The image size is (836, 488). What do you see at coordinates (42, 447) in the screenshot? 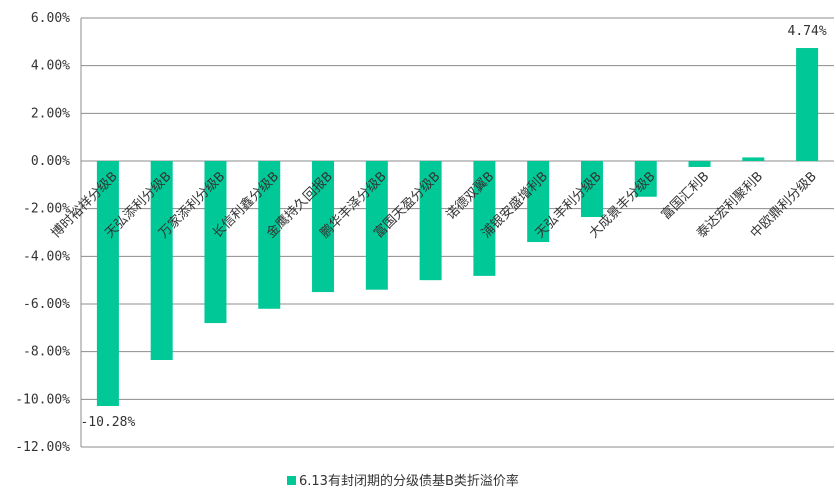
I see `y-tick-label: -12.00%` at bounding box center [42, 447].